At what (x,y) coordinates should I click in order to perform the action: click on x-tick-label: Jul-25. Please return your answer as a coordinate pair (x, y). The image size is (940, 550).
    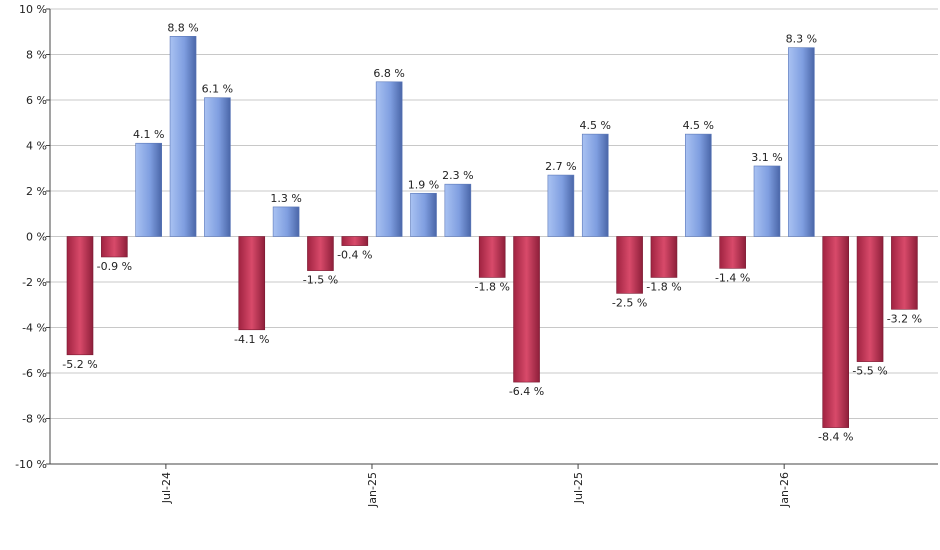
    Looking at the image, I should click on (578, 488).